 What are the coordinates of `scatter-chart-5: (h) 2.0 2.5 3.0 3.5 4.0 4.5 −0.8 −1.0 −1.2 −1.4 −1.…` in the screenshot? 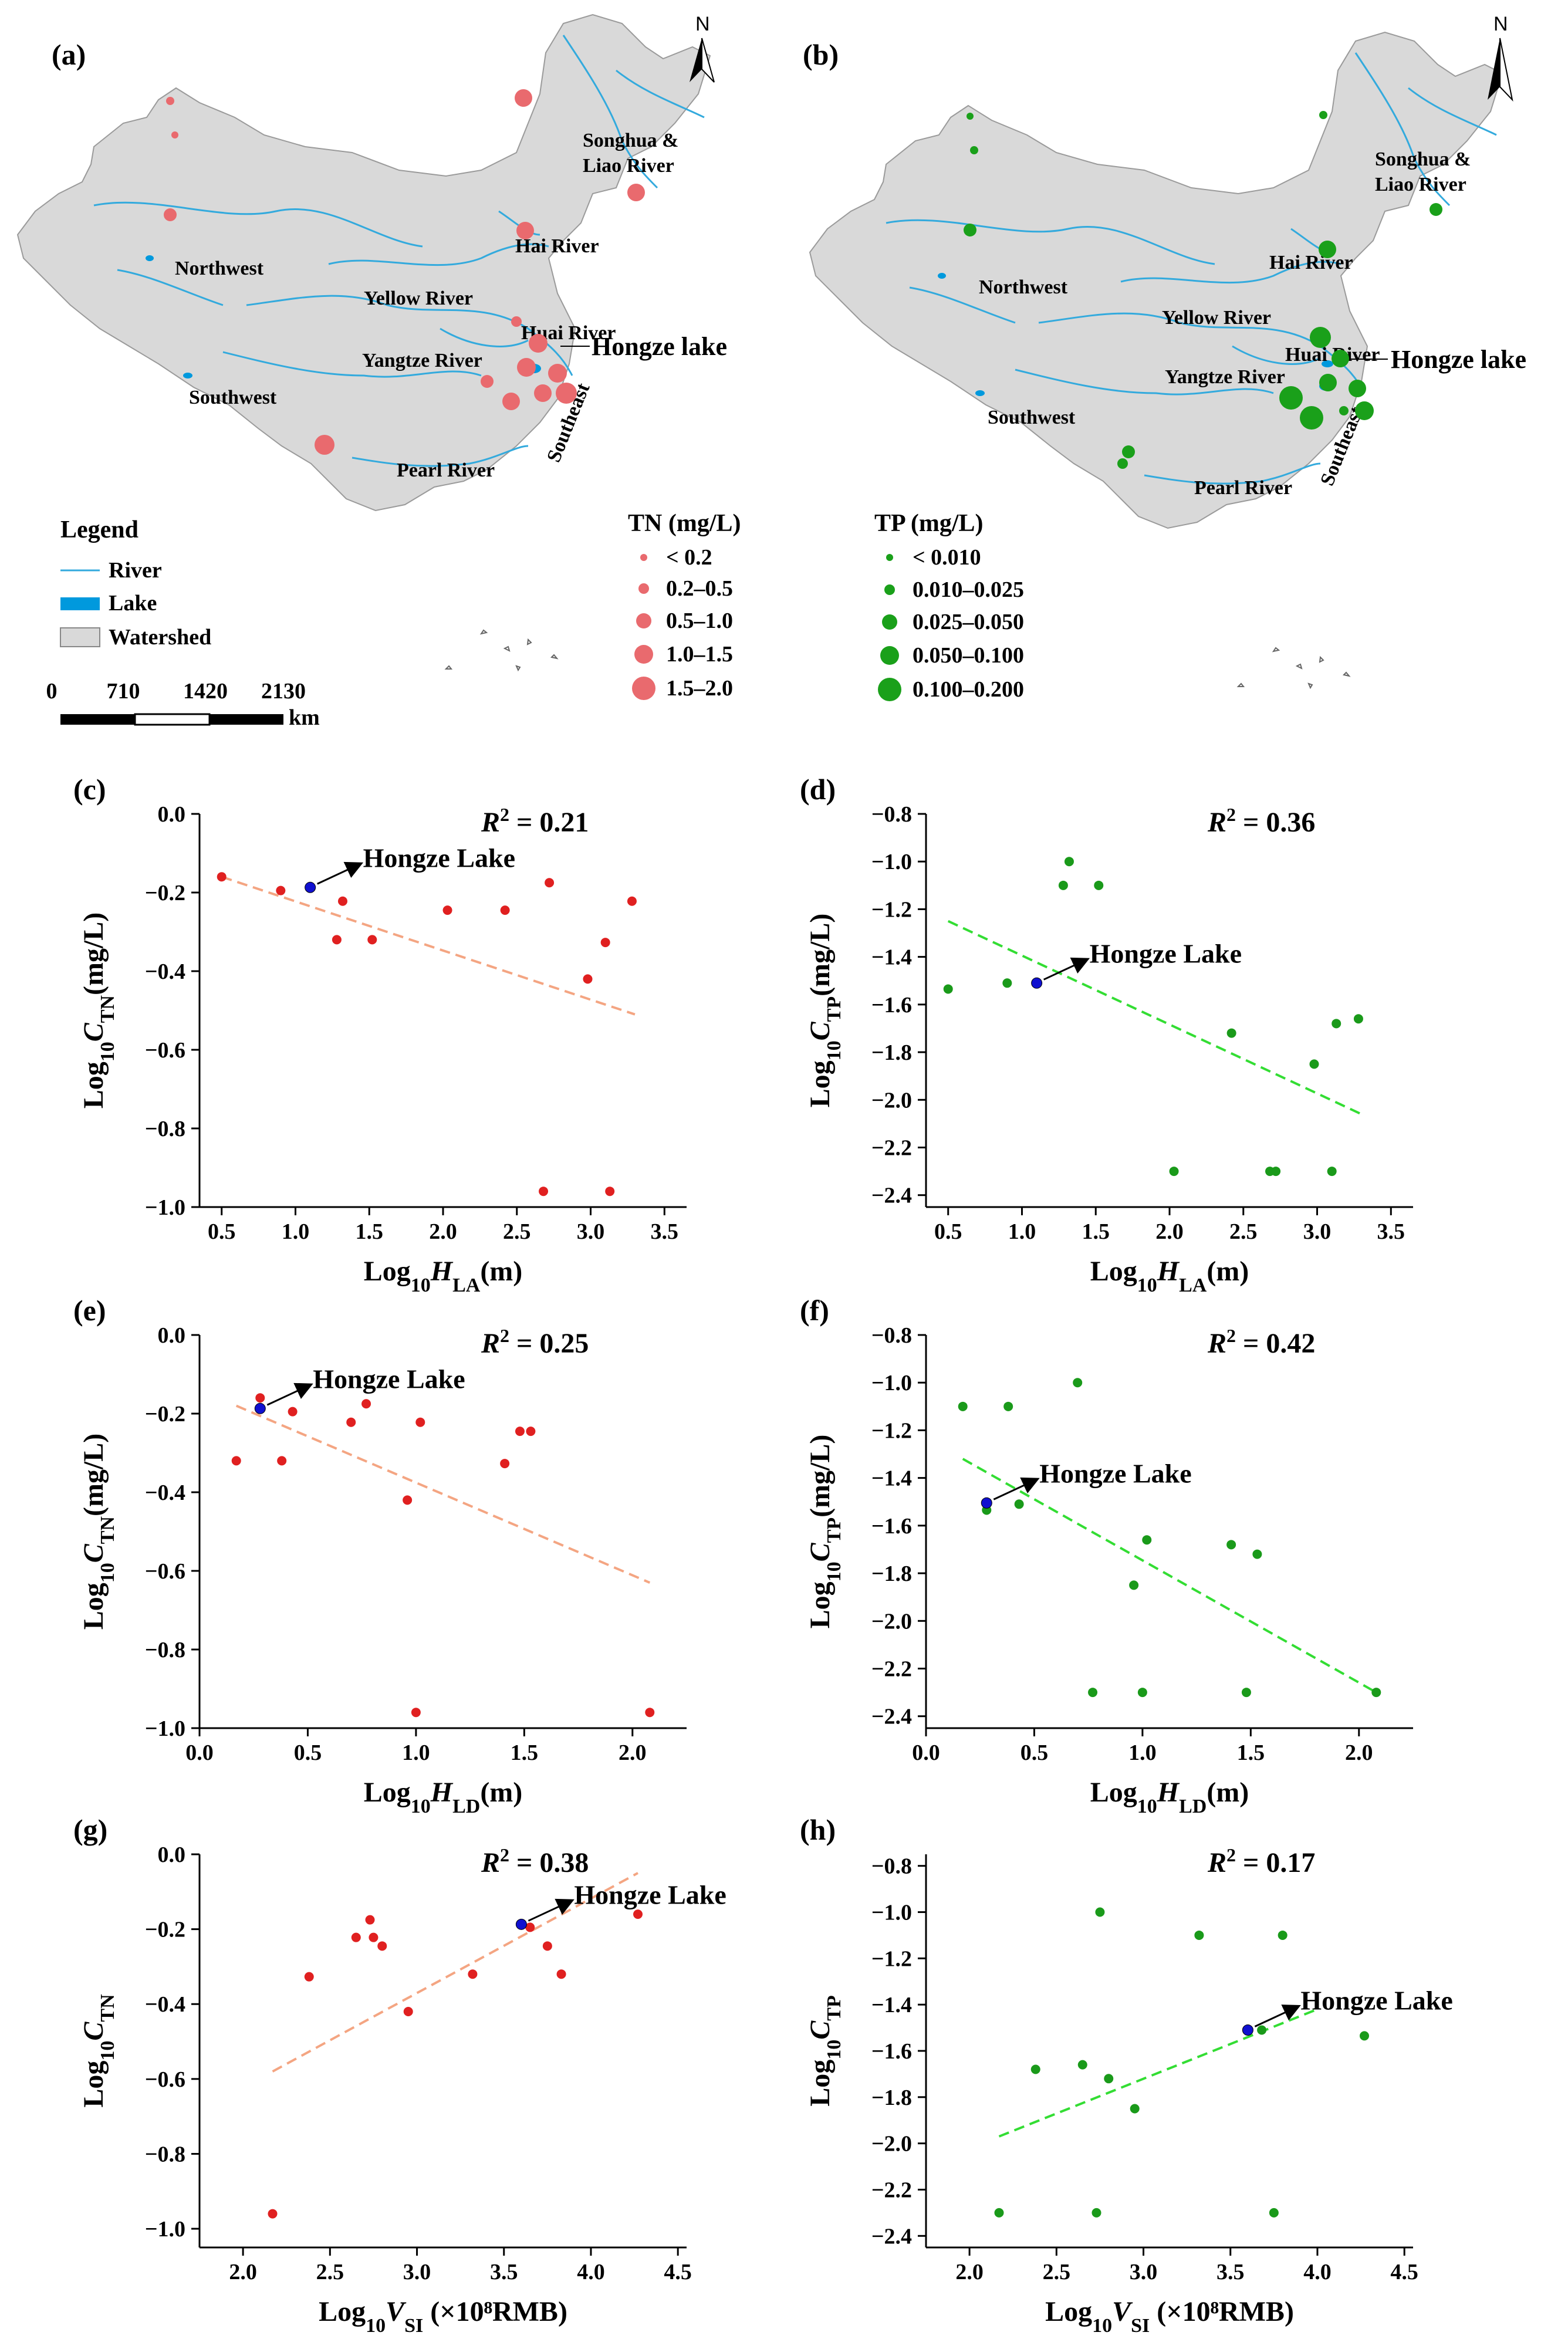 It's located at (1126, 2075).